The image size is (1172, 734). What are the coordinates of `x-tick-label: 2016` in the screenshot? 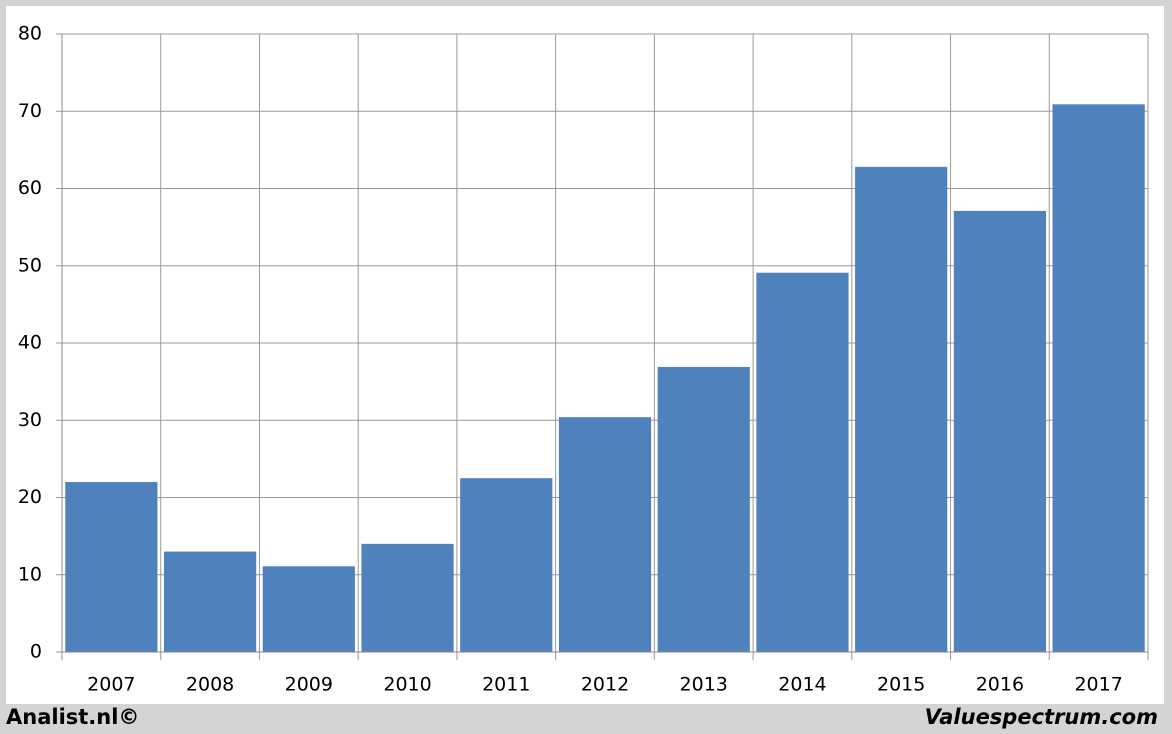 It's located at (1000, 685).